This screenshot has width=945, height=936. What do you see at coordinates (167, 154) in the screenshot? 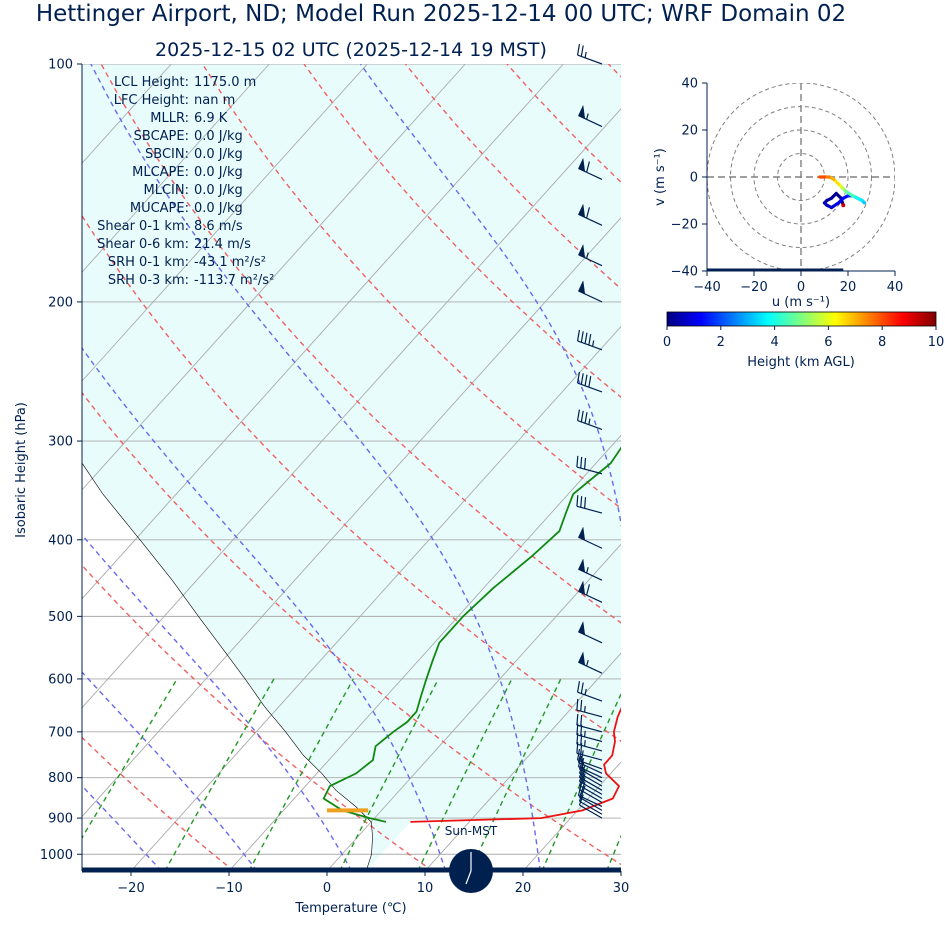
I see `stat-label: SBCIN:` at bounding box center [167, 154].